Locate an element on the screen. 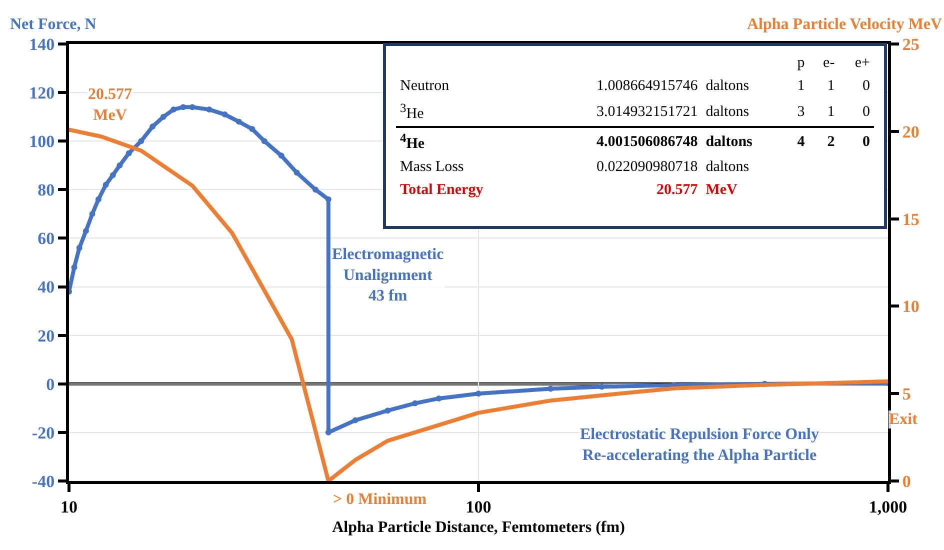 This screenshot has width=944, height=550. y2-tick-label: 10 is located at coordinates (911, 306).